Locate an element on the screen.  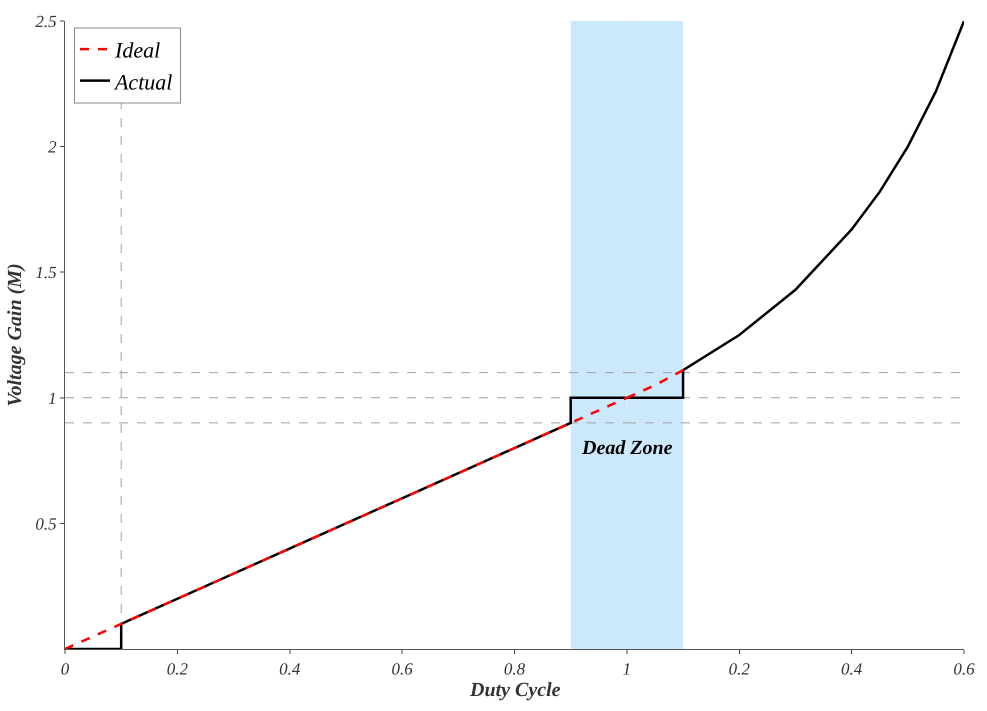
legend-label: Ideal is located at coordinates (137, 50).